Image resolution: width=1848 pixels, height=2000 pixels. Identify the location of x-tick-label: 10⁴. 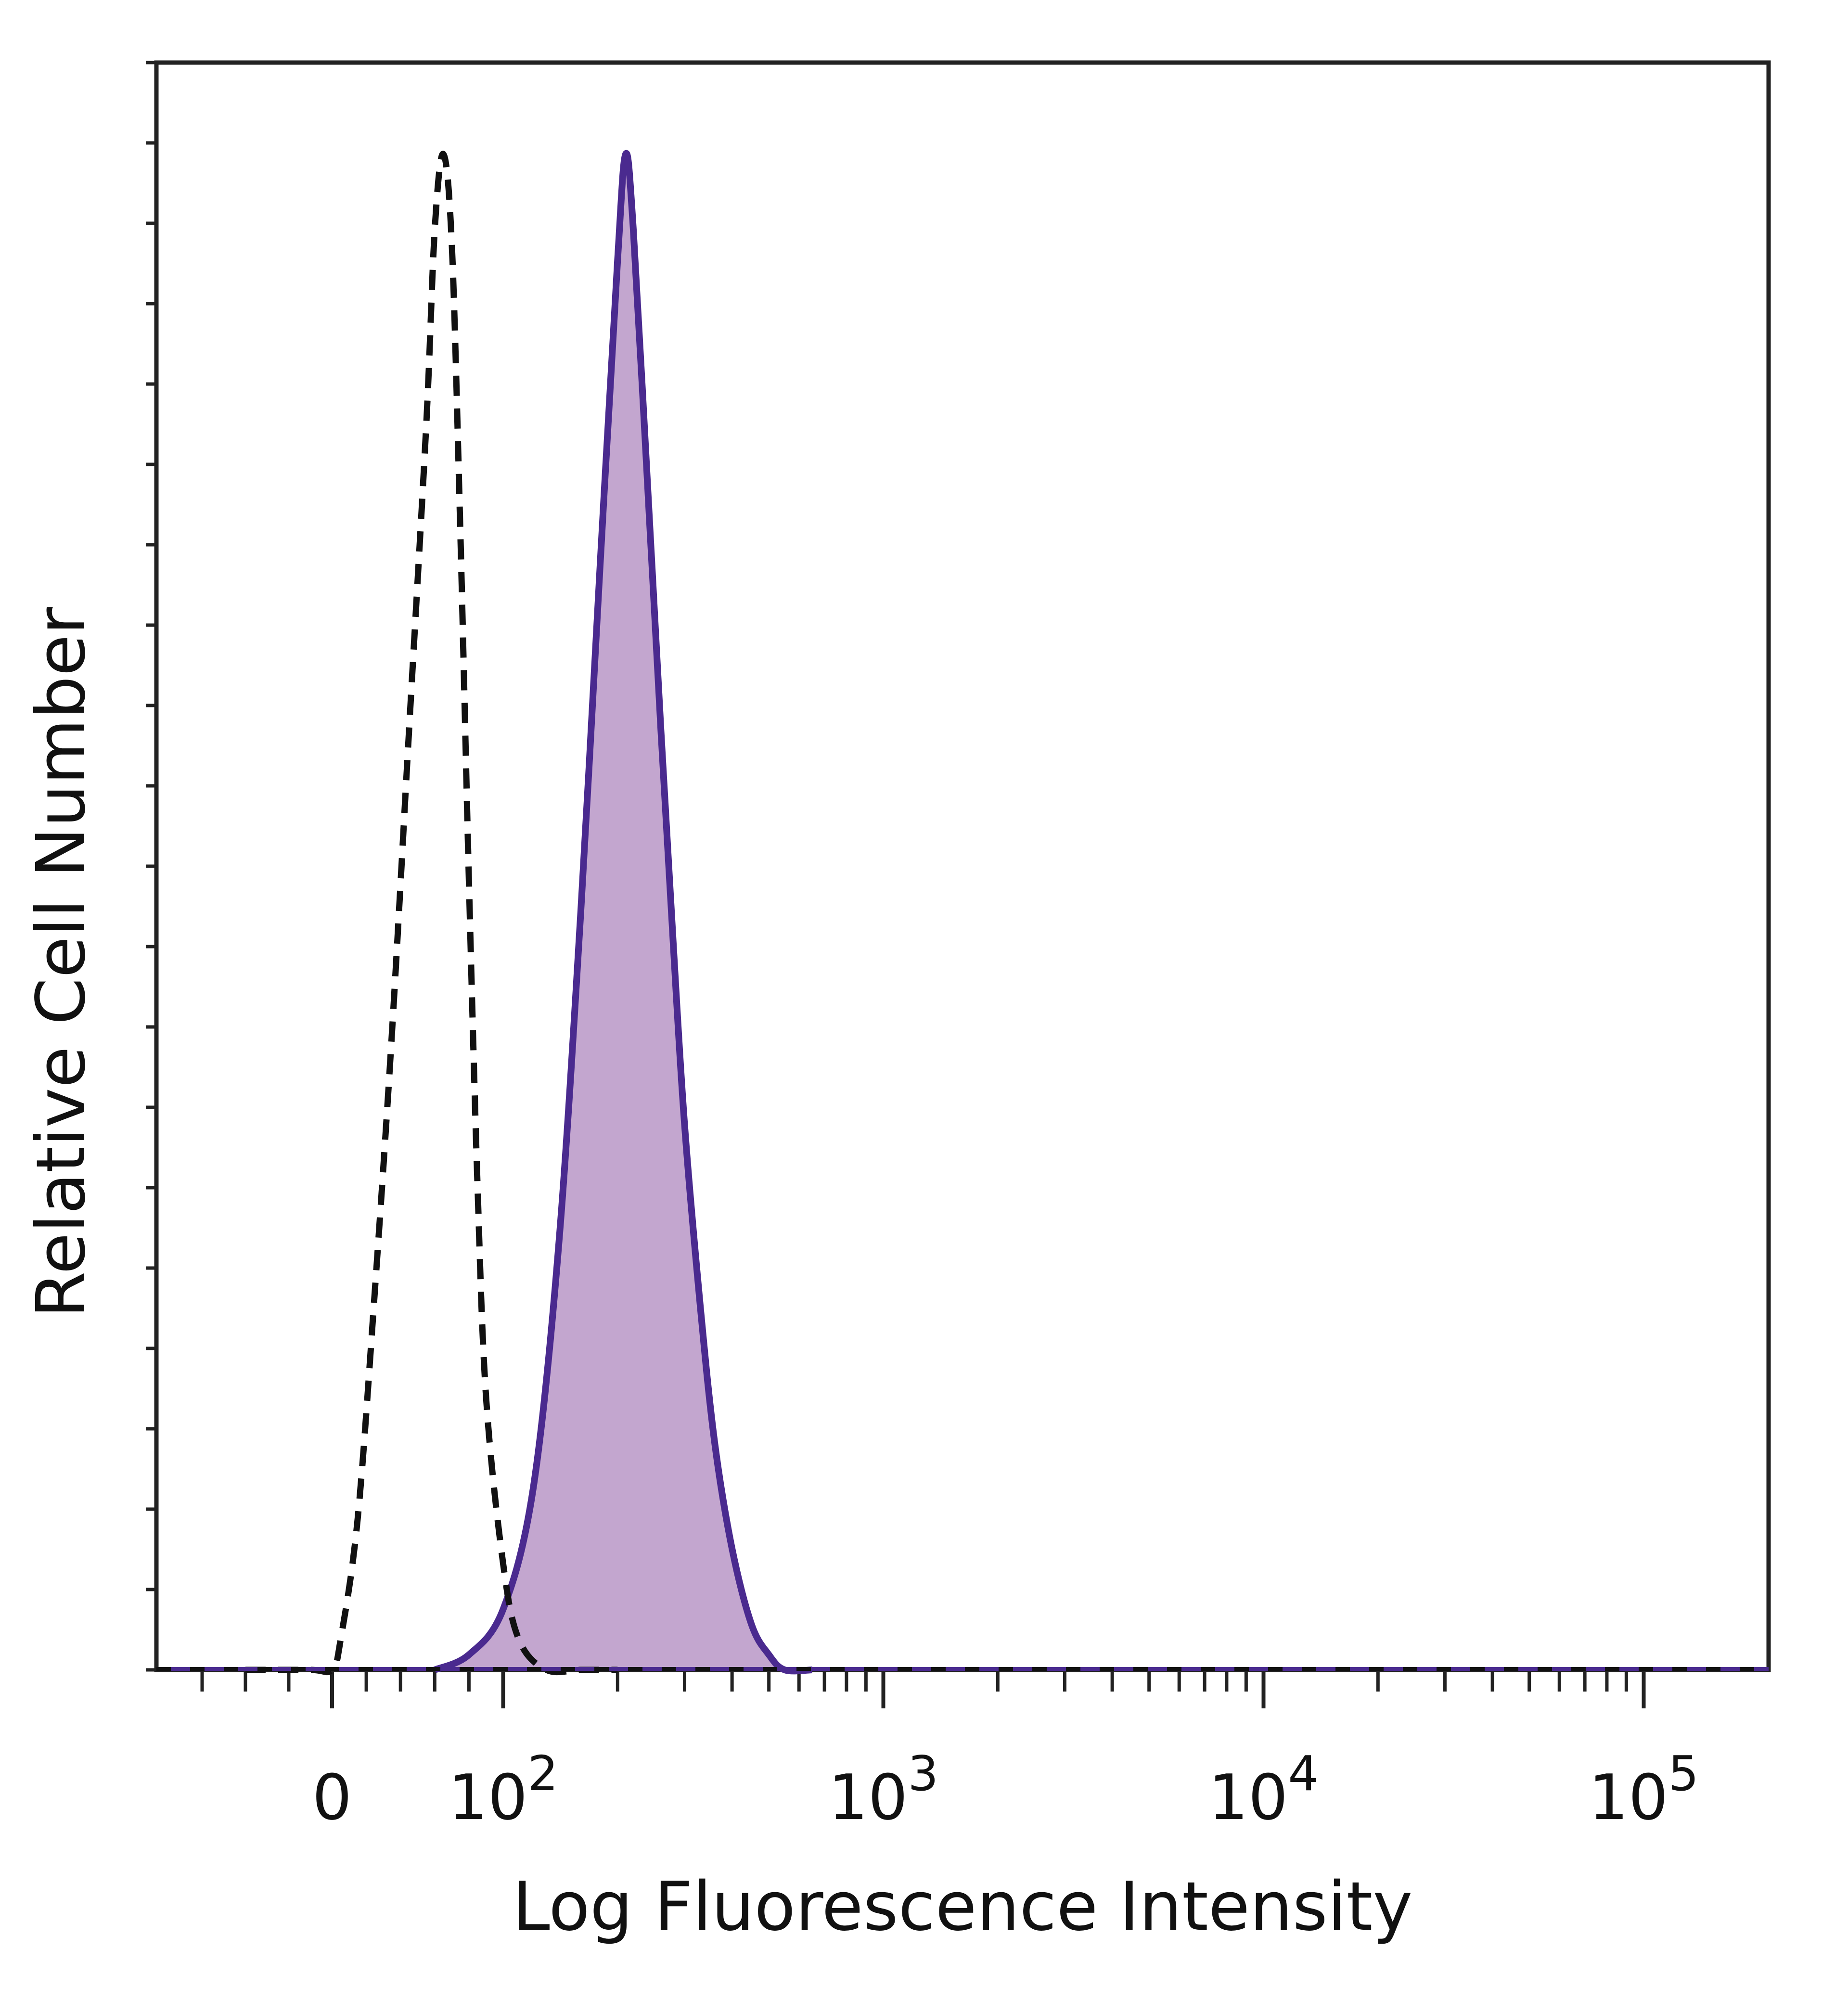
(1263, 1789).